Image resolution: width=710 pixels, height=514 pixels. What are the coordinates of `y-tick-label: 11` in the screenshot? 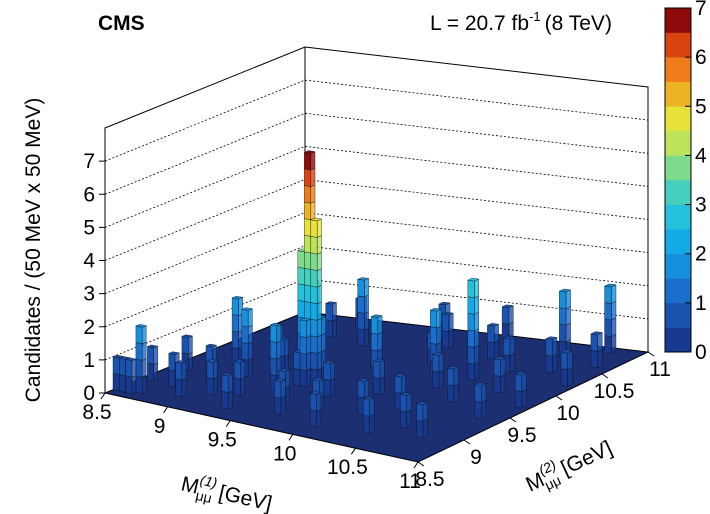 It's located at (660, 369).